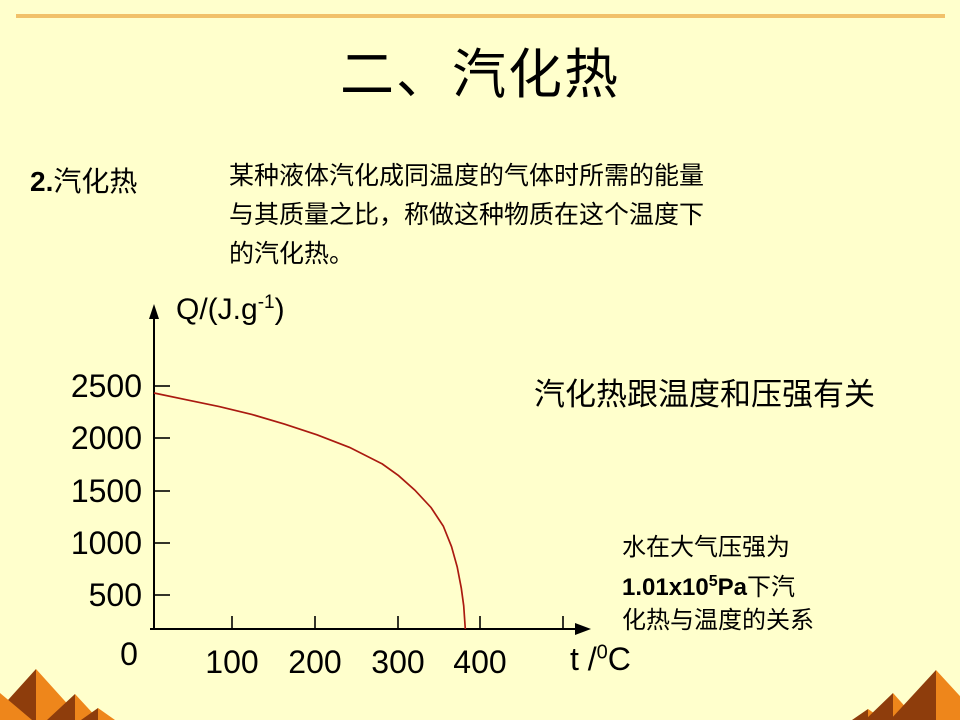 This screenshot has width=960, height=720. I want to click on definition-line-2: 与其质量之比，称做这种物质在这个温度下, so click(467, 215).